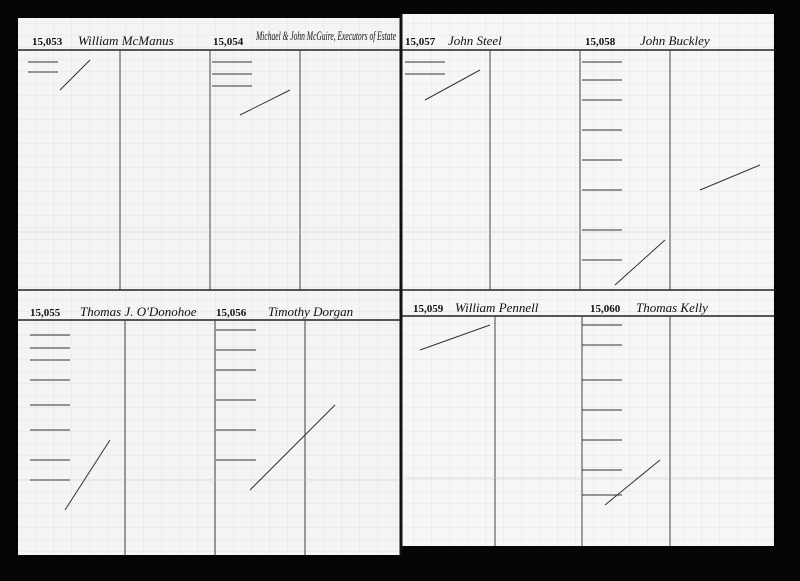 The image size is (800, 581). I want to click on account-number: 15,059, so click(428, 309).